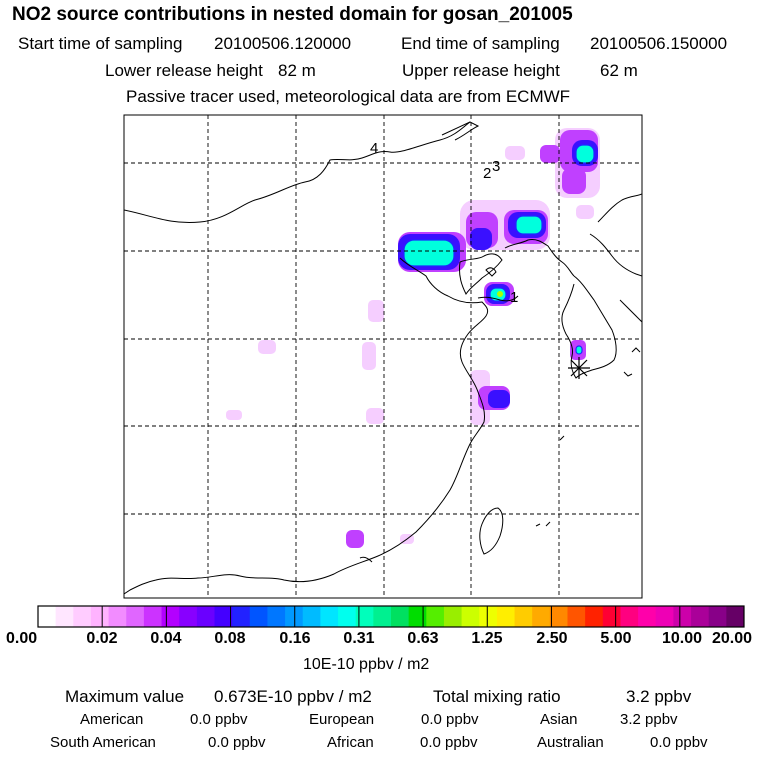  Describe the element at coordinates (112, 719) in the screenshot. I see `american-label: American` at that location.